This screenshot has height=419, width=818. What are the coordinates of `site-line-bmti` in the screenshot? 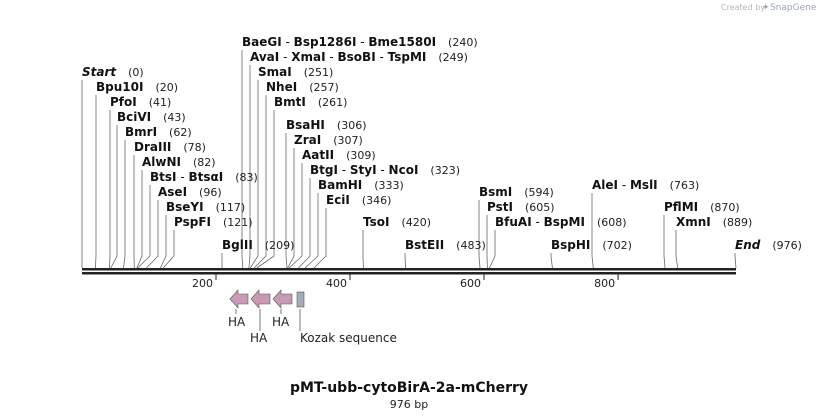 It's located at (265, 189).